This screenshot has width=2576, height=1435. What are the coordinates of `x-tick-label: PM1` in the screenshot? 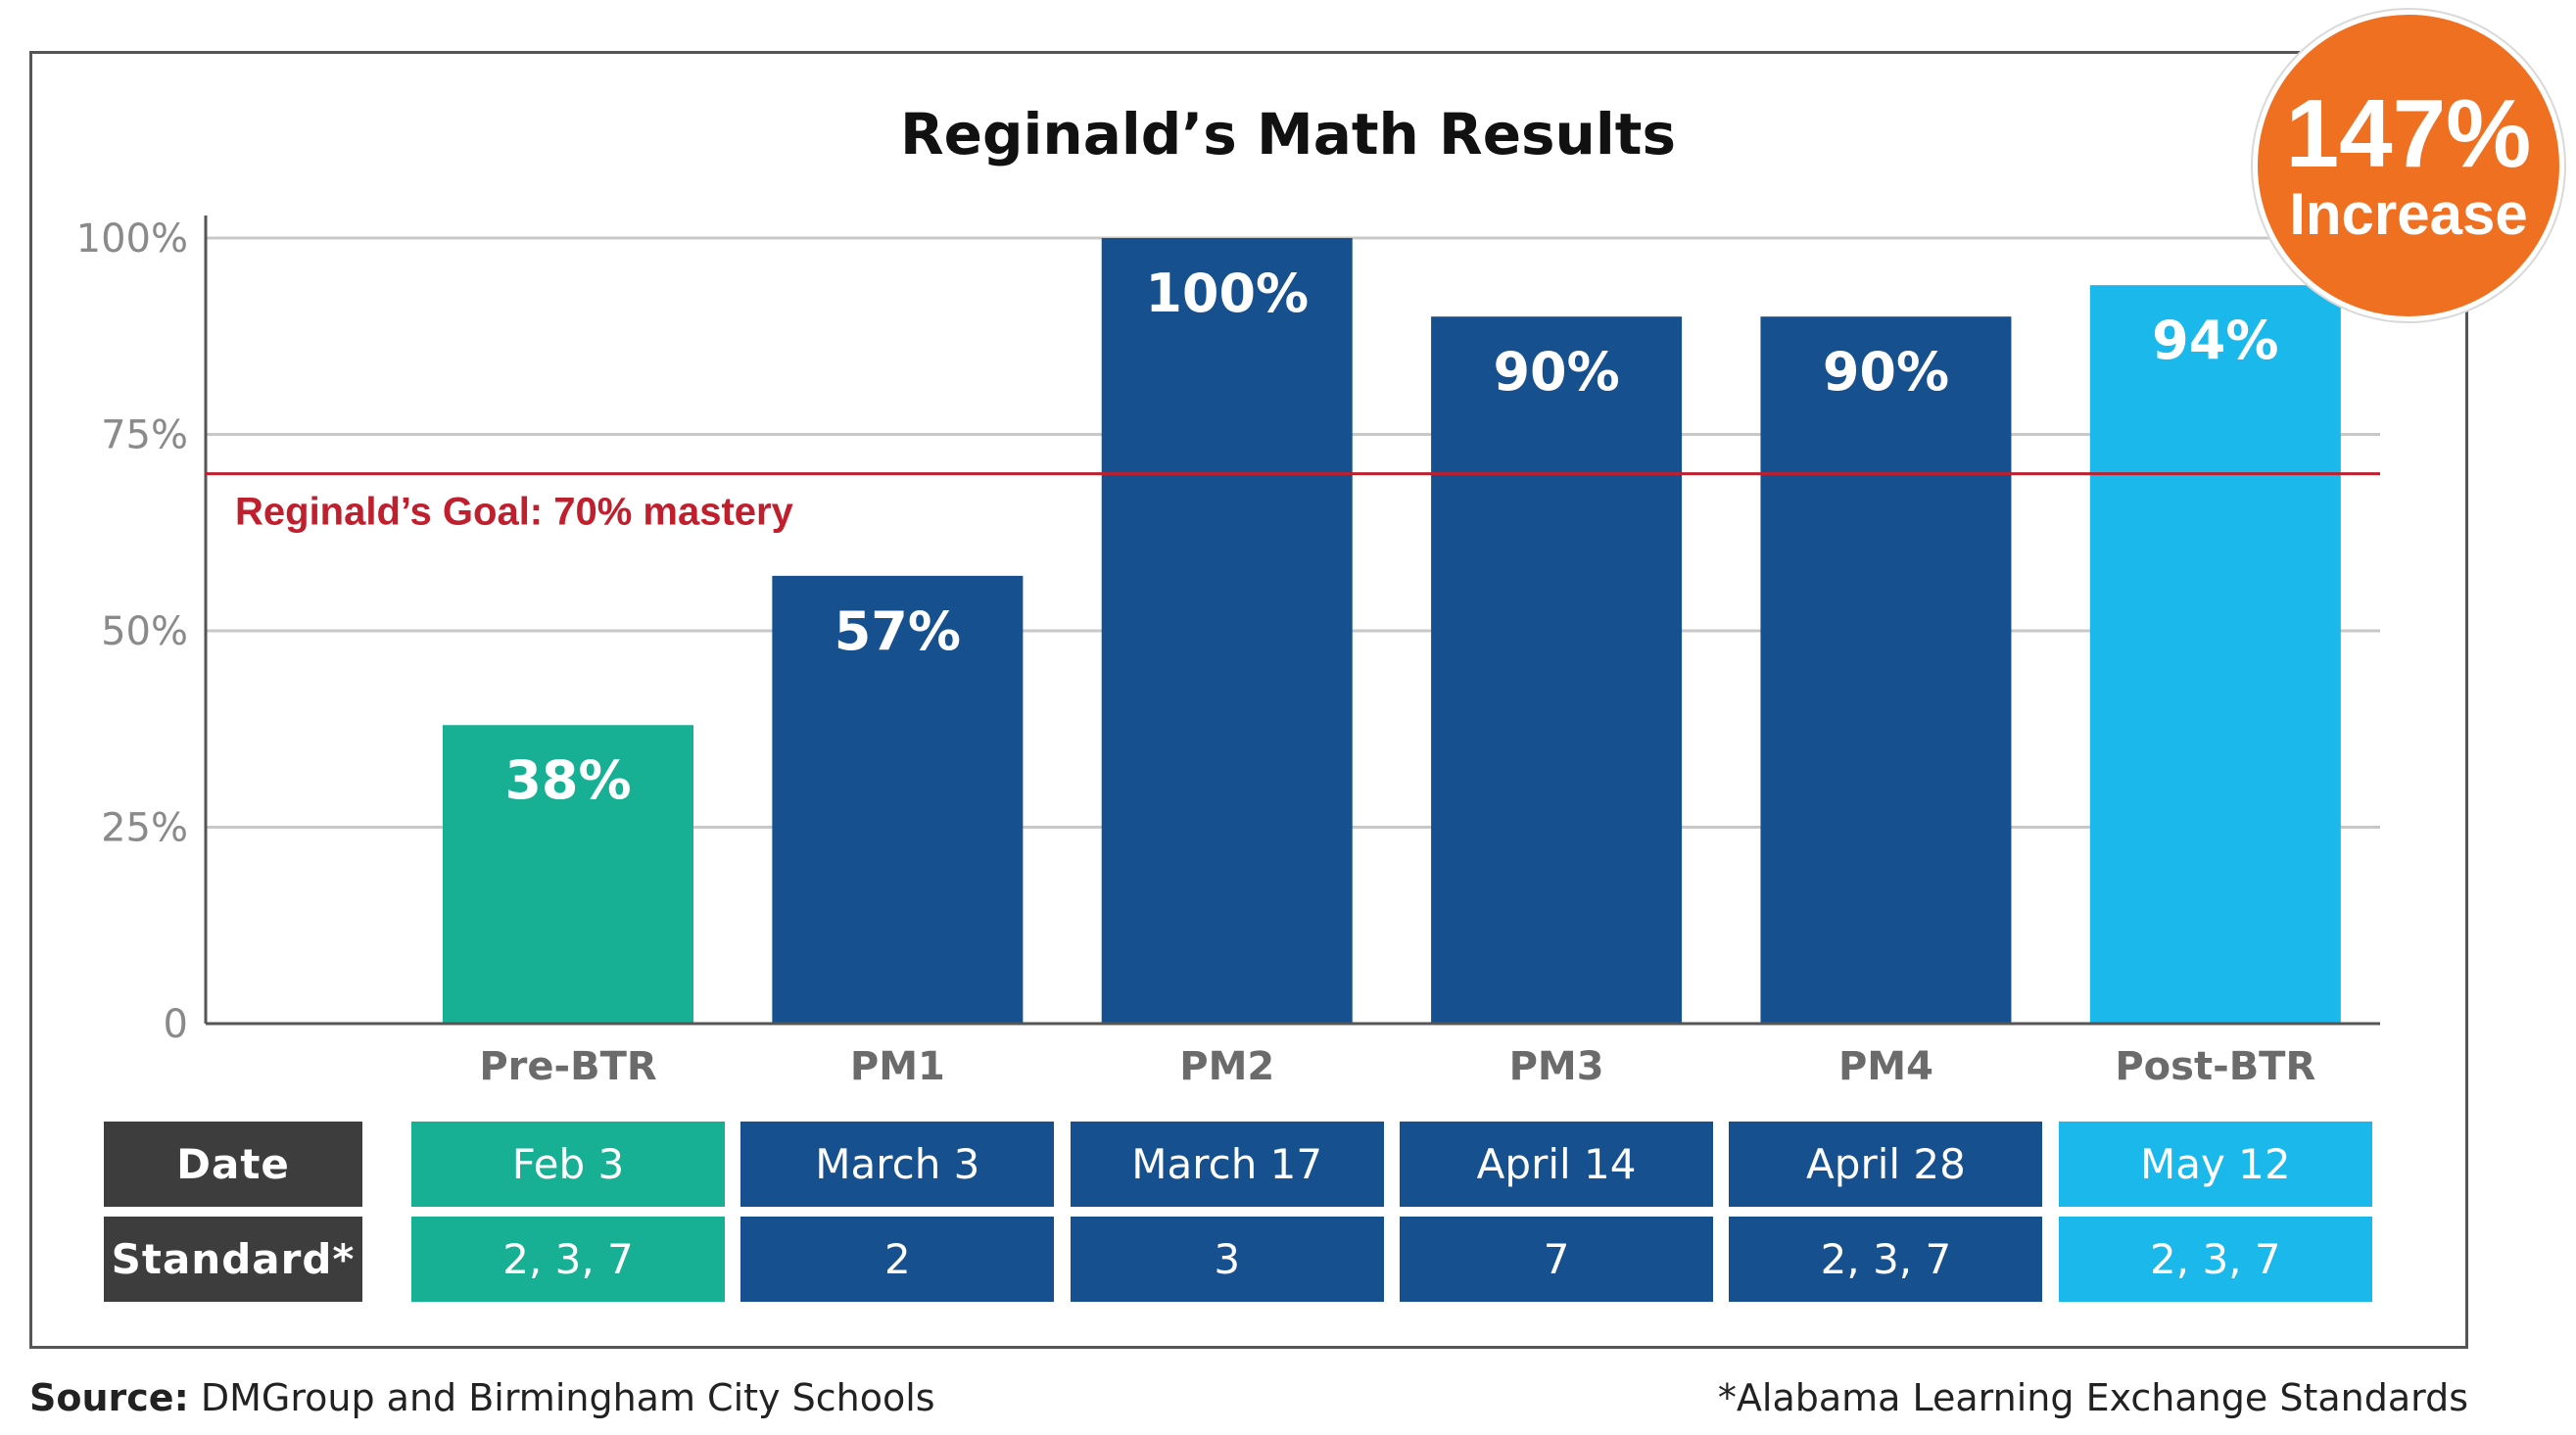 It's located at (897, 1067).